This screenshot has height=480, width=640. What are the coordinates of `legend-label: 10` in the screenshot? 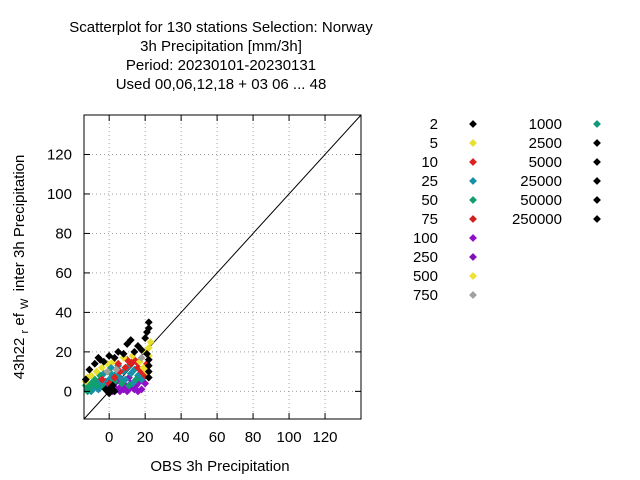 It's located at (429, 162).